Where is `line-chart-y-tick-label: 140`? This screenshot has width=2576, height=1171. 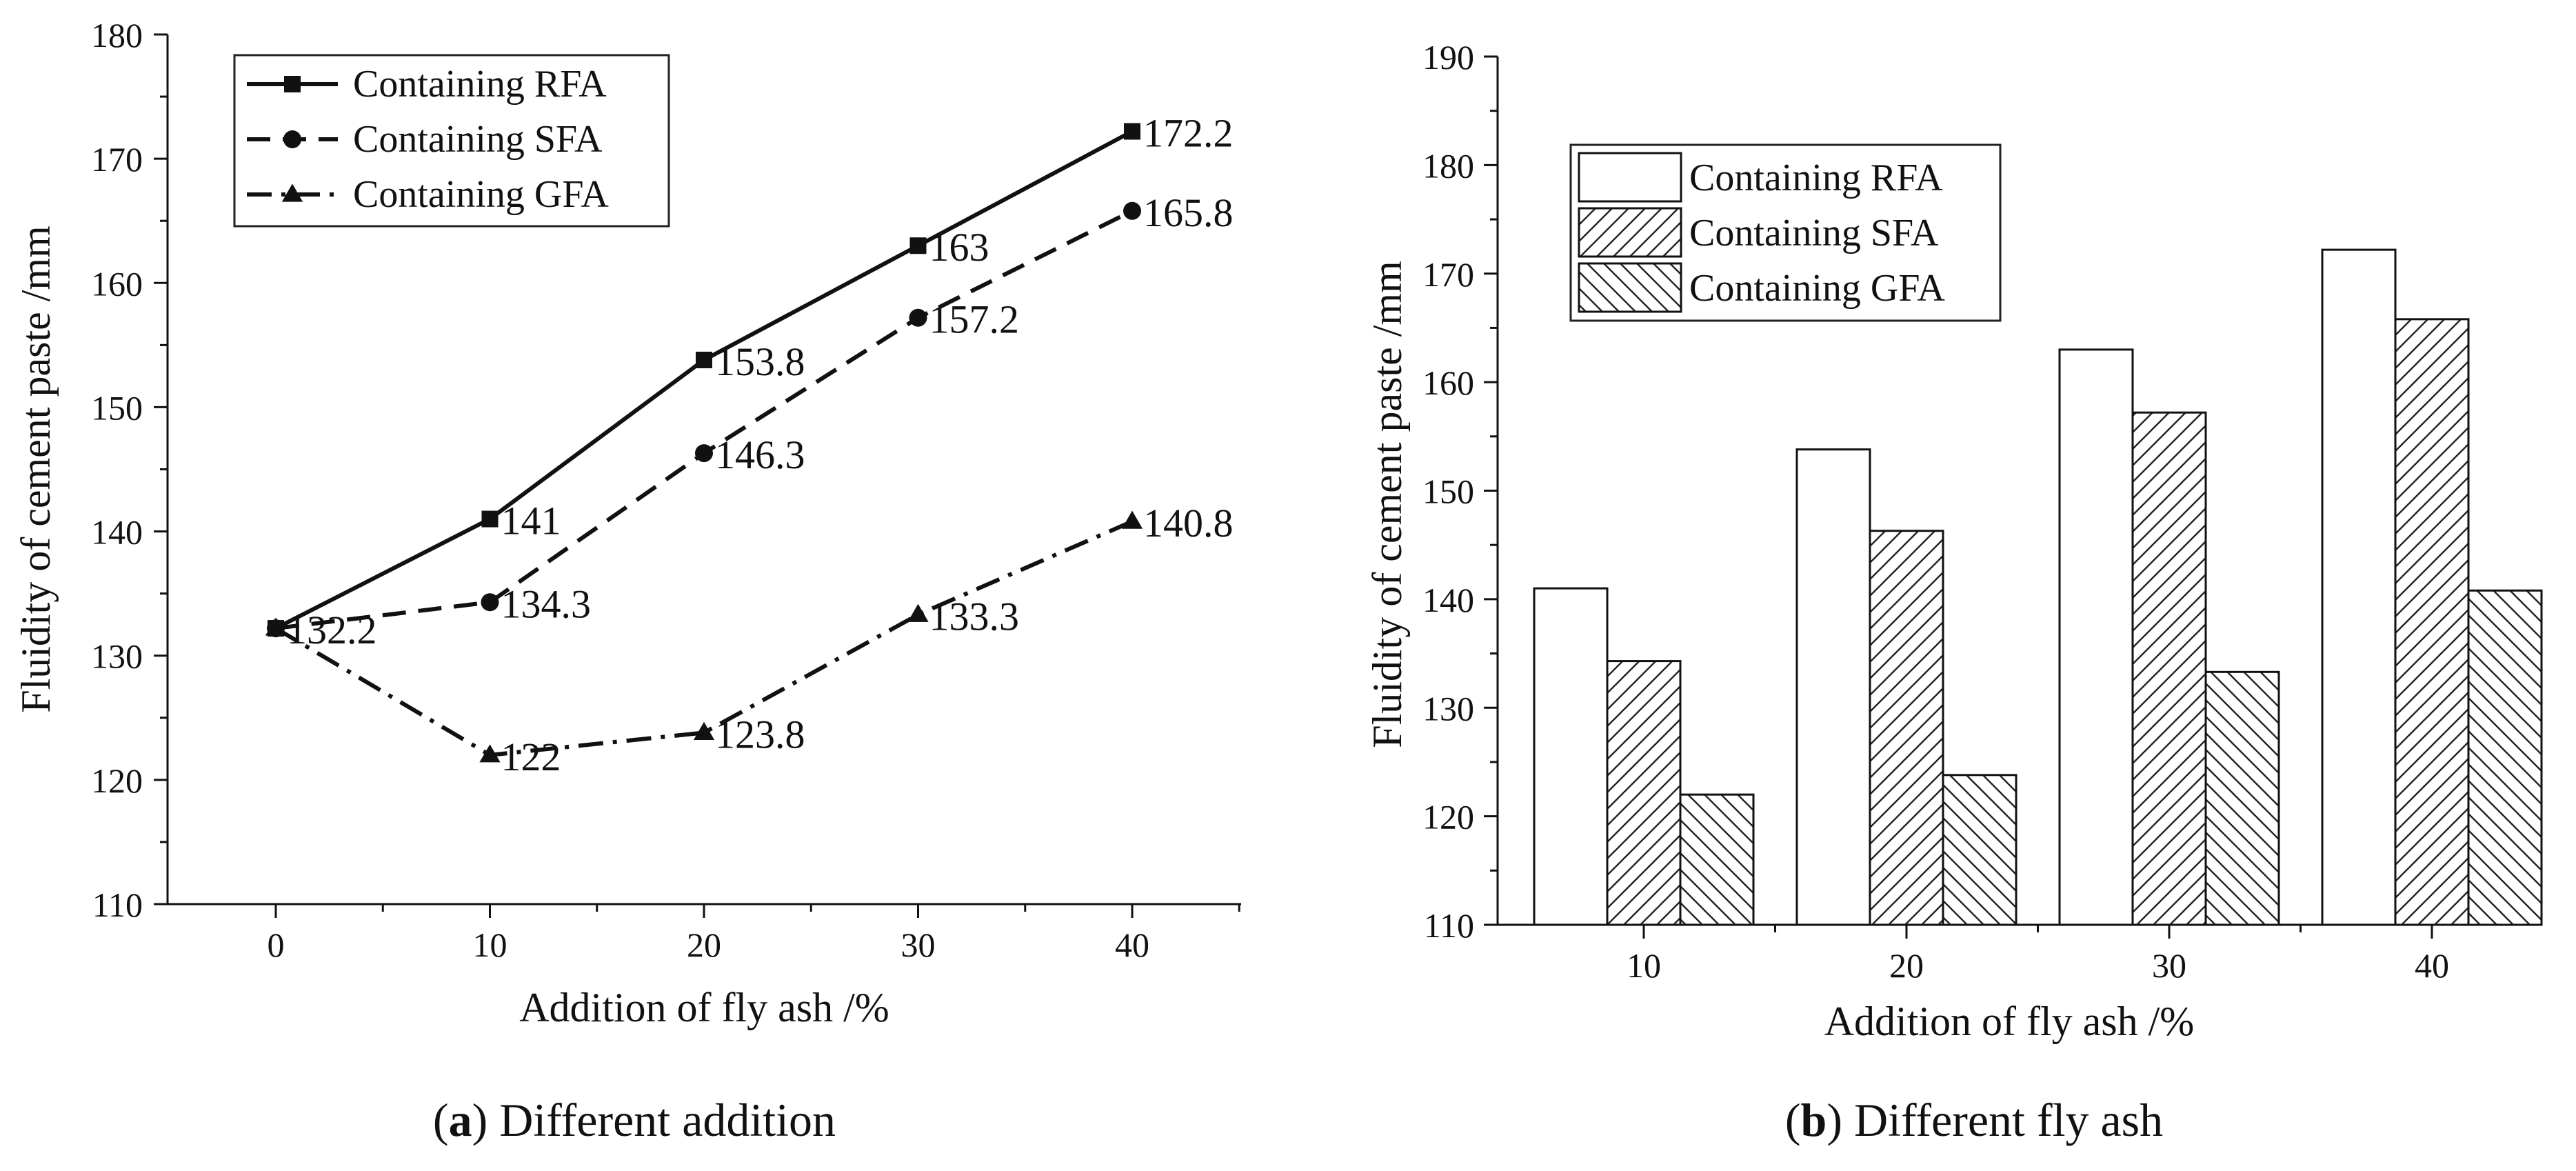
line-chart-y-tick-label: 140 is located at coordinates (117, 532).